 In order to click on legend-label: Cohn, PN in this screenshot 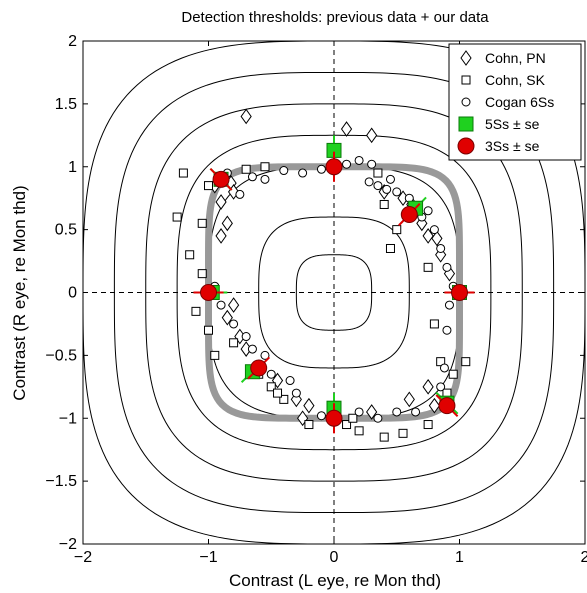, I will do `click(515, 58)`.